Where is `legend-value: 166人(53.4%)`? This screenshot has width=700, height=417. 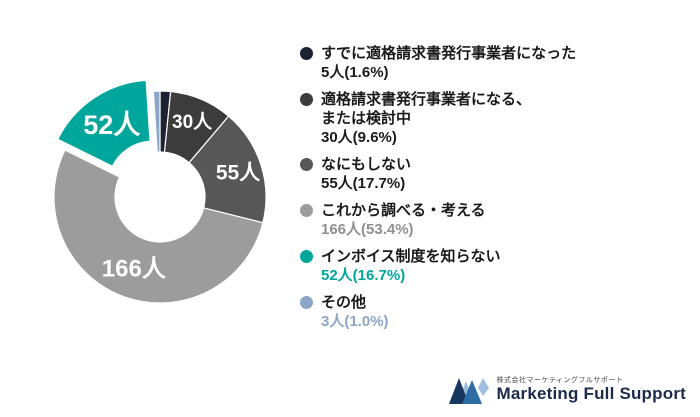 legend-value: 166人(53.4%) is located at coordinates (367, 229).